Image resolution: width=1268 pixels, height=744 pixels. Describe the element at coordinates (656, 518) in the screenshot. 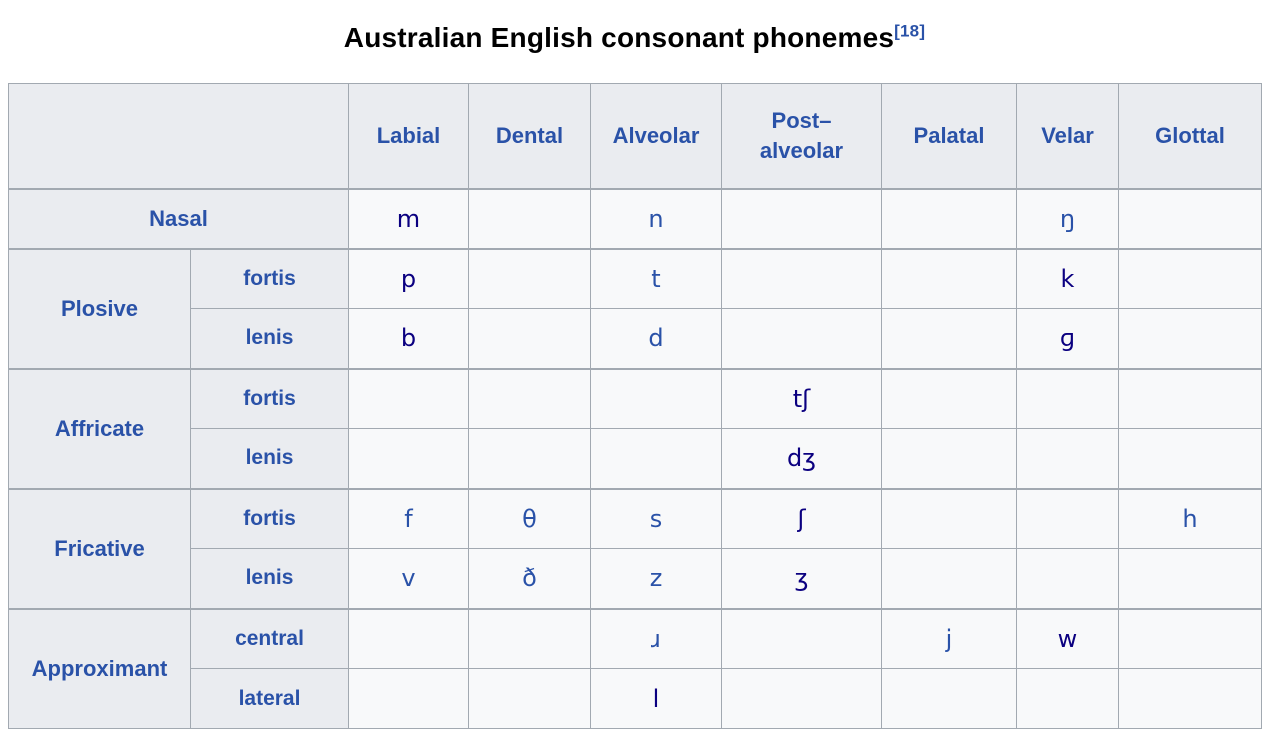

I see `phoneme-s: s` at that location.